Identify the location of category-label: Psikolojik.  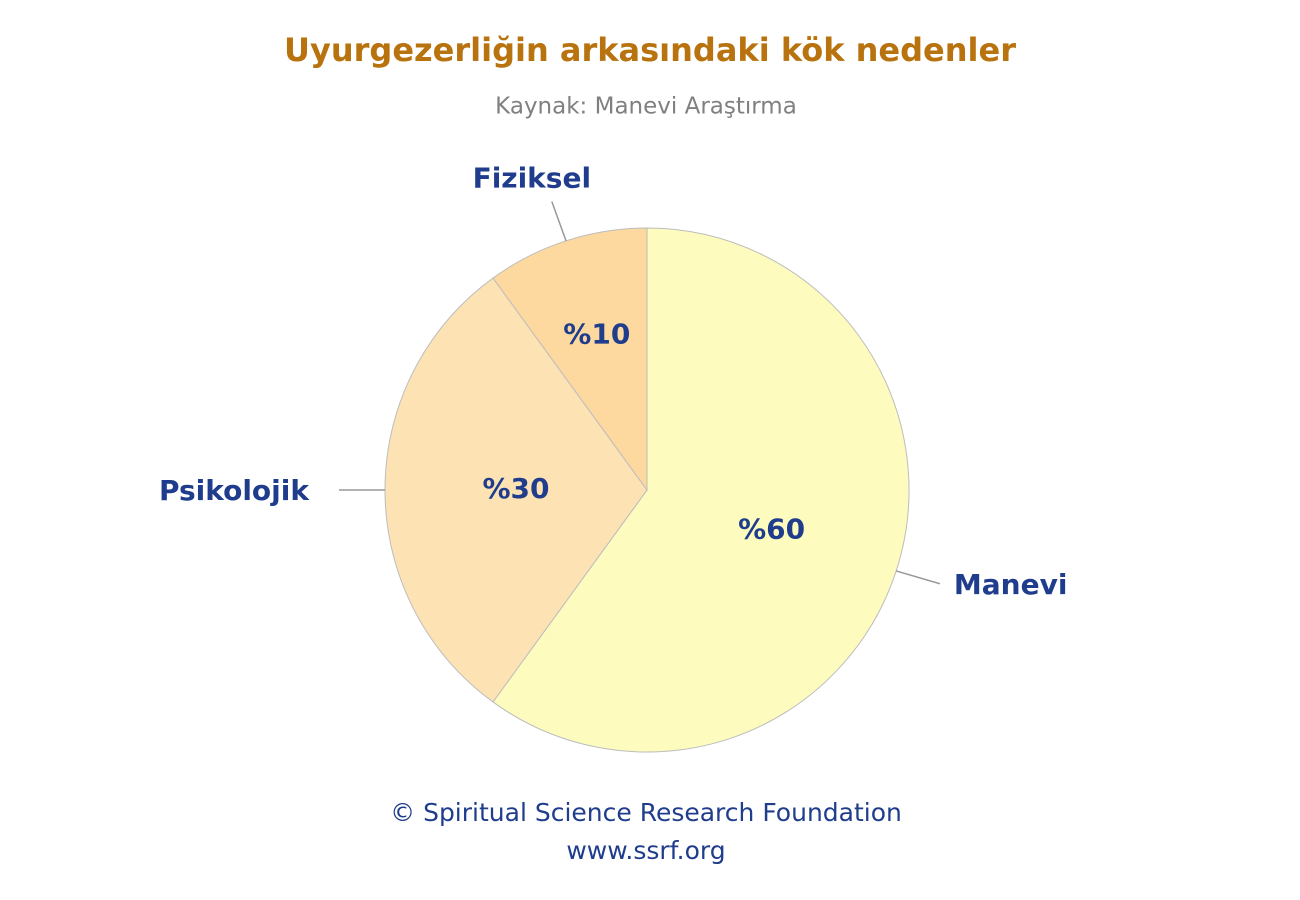
(234, 490).